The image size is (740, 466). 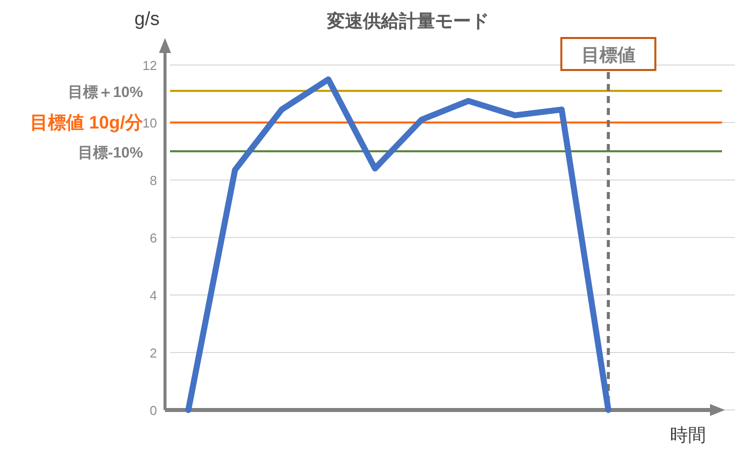 I want to click on y-tick-label: 8, so click(x=153, y=180).